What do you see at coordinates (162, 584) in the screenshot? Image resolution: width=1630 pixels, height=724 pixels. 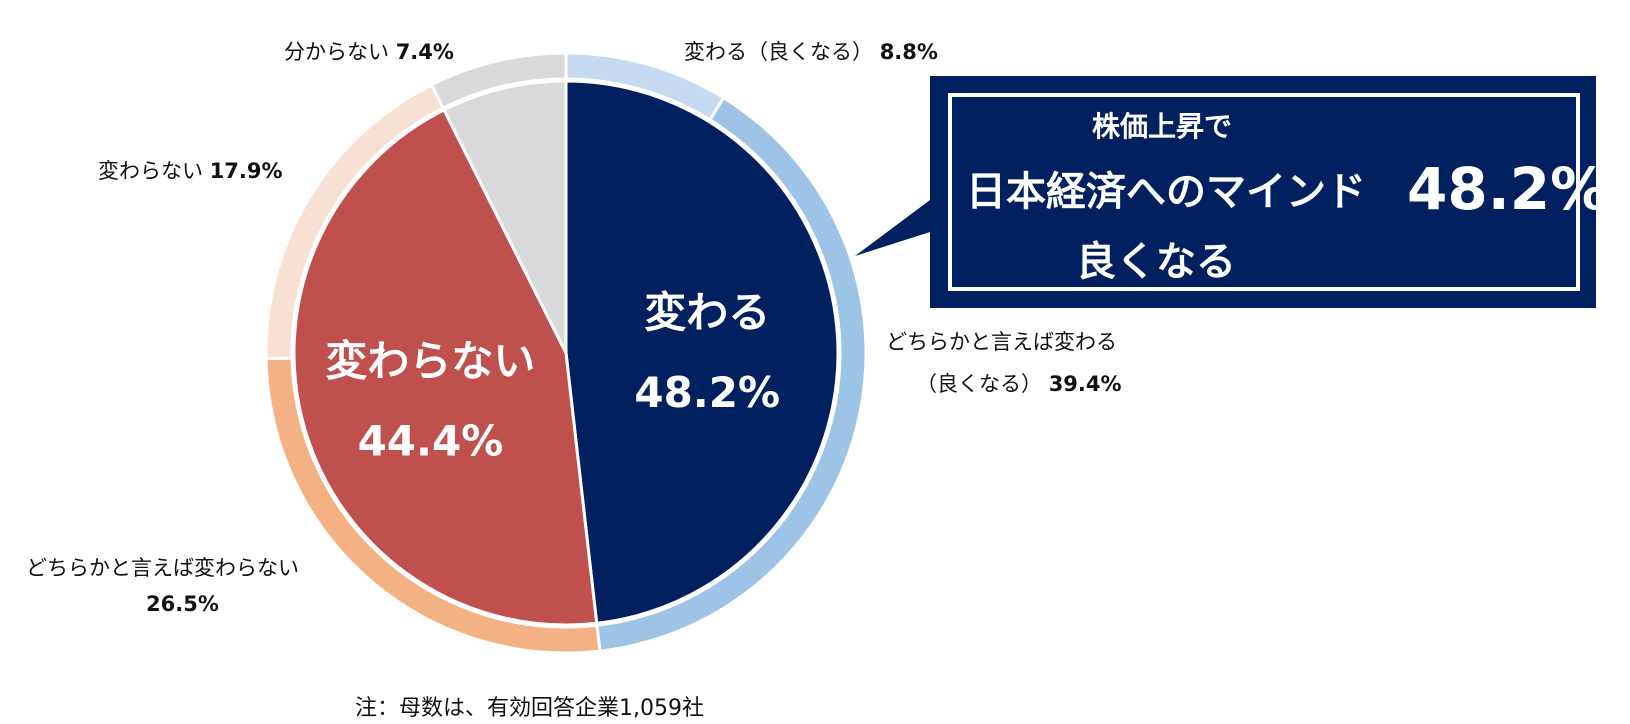 I see `label-outer-dochira-kawaranai: どちらかと言えば変わらない 26.5%` at bounding box center [162, 584].